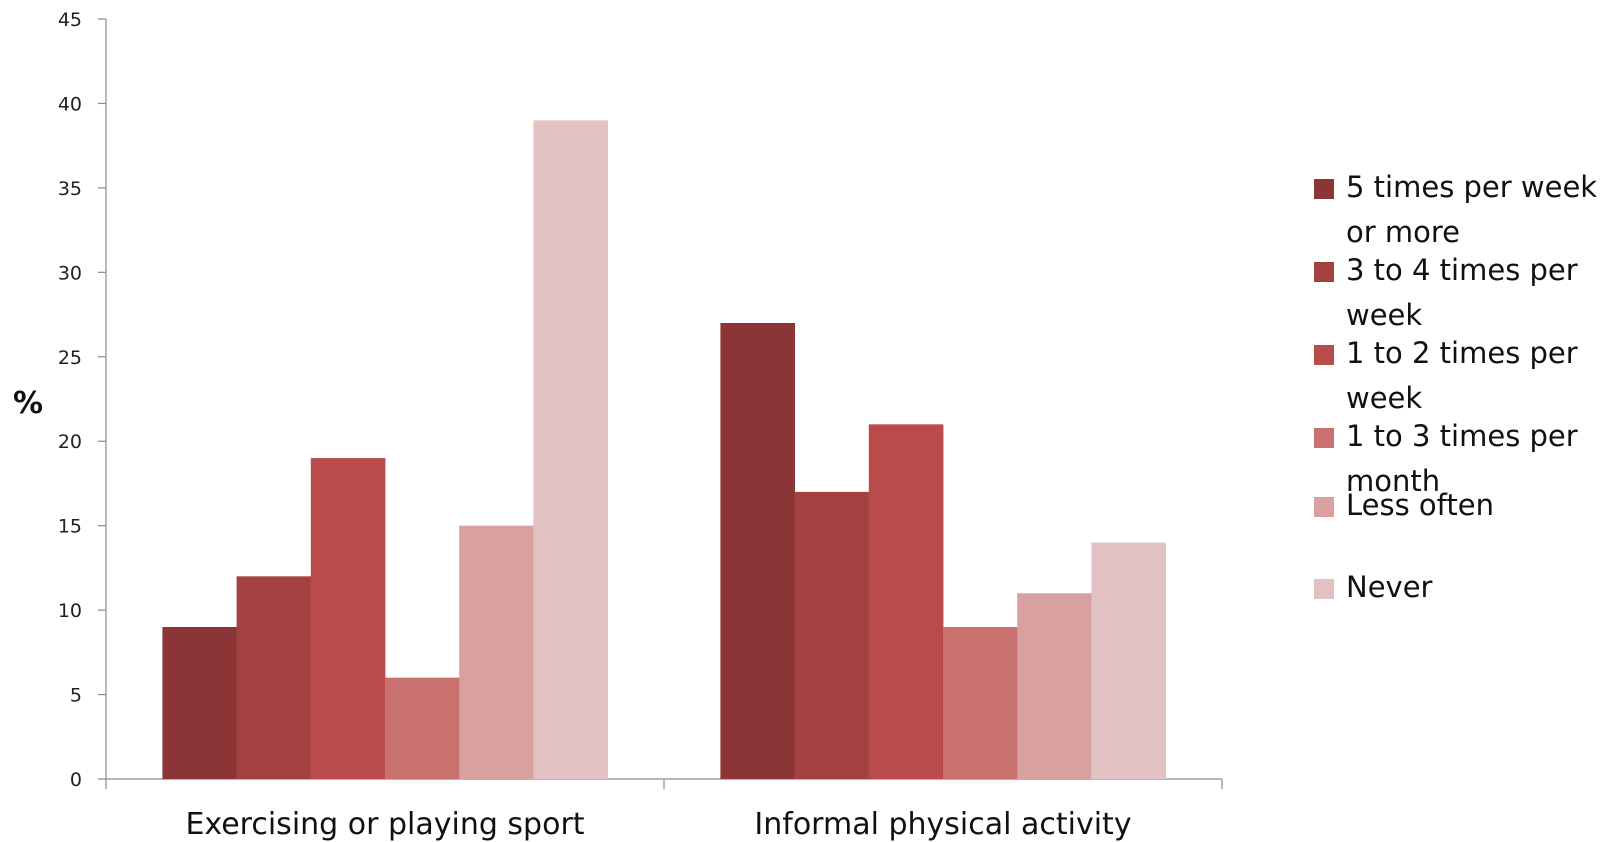 Image resolution: width=1617 pixels, height=842 pixels. Describe the element at coordinates (942, 824) in the screenshot. I see `x-category-label: Informal physical activity` at that location.